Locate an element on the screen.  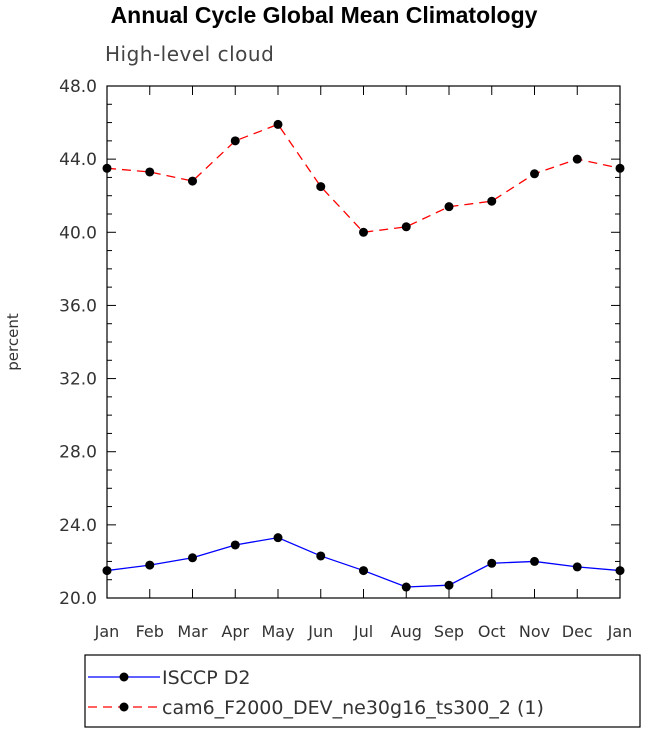
x-tick-label: Feb is located at coordinates (150, 631).